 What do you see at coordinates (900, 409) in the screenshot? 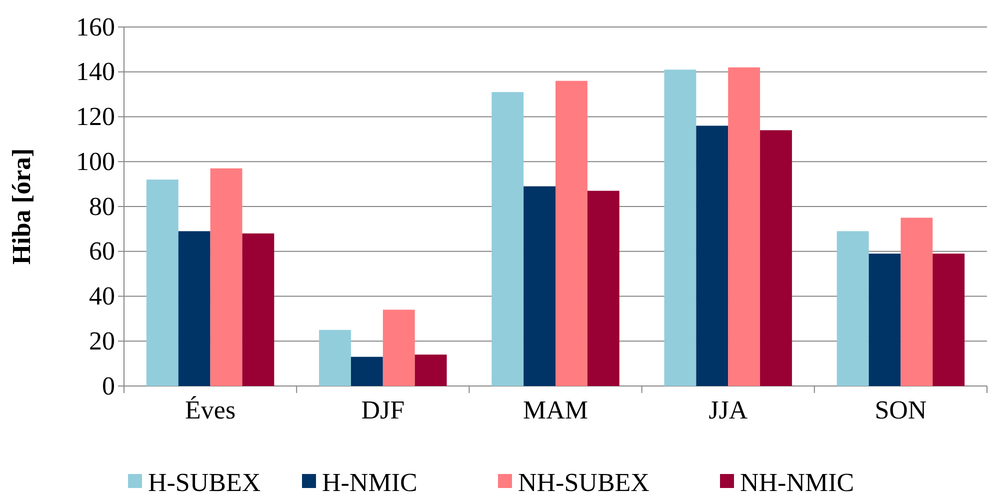
I see `x-tick-label: SON` at bounding box center [900, 409].